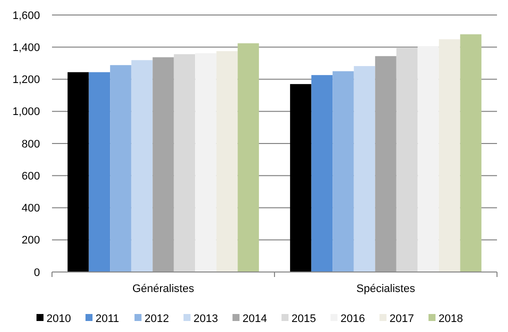  Describe the element at coordinates (386, 289) in the screenshot. I see `x-tick-label: Spécialistes` at that location.